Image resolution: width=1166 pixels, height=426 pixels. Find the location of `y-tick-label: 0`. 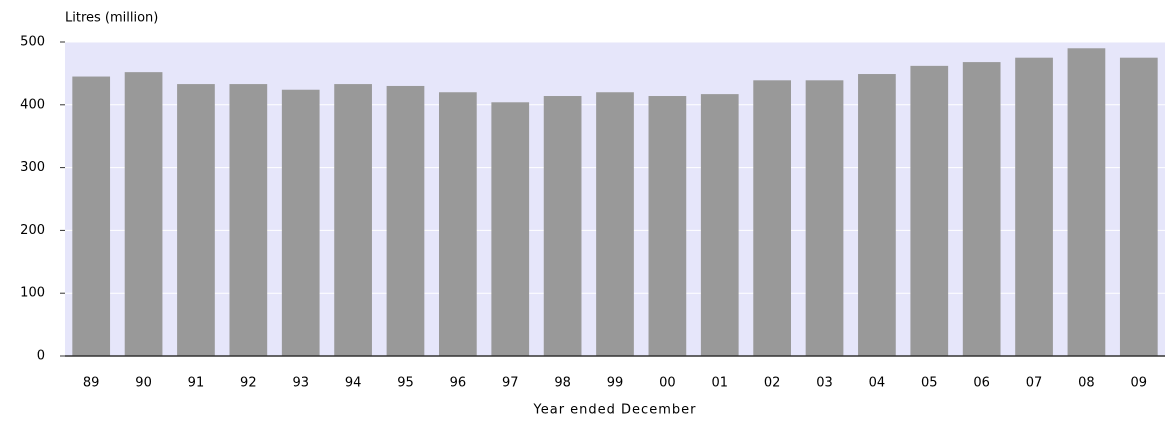

y-tick-label: 0 is located at coordinates (41, 356).